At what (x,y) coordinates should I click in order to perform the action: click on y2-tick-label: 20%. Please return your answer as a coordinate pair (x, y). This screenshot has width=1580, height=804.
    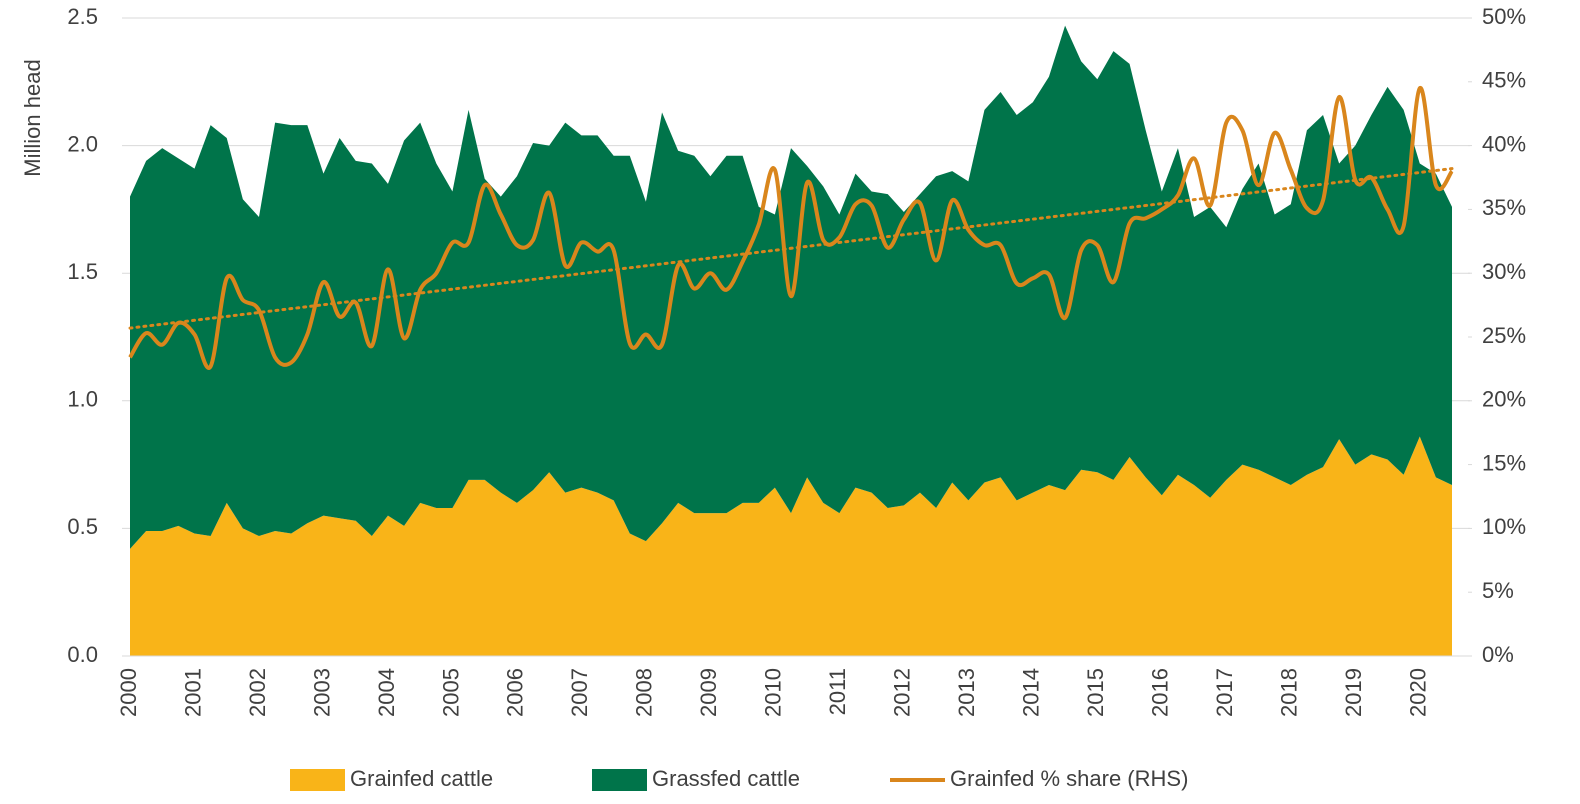
    Looking at the image, I should click on (1504, 399).